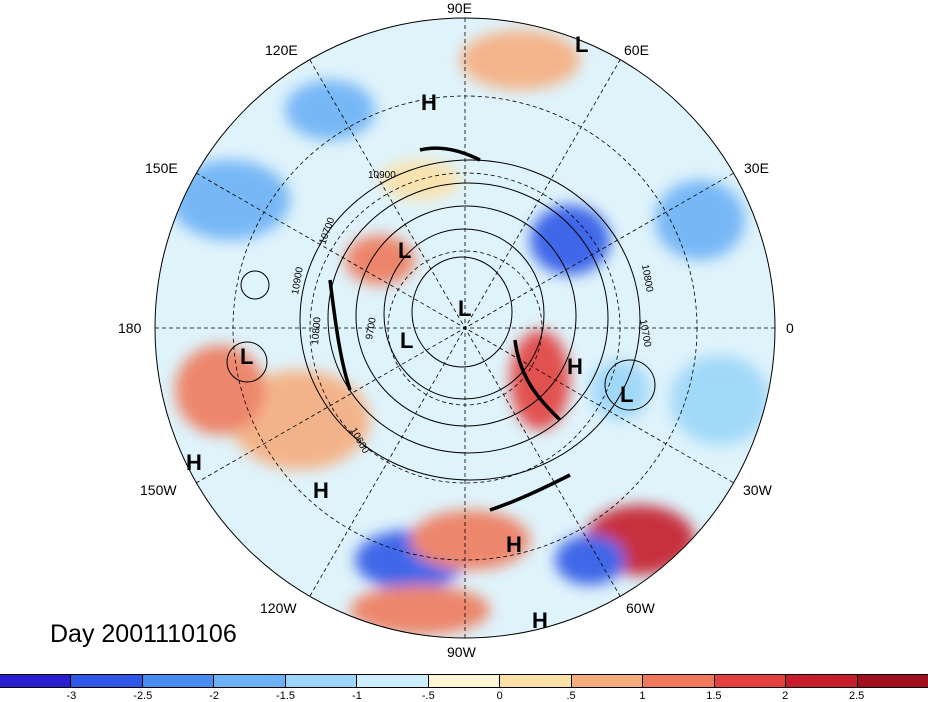 The width and height of the screenshot is (928, 702). What do you see at coordinates (286, 696) in the screenshot?
I see `colorbar-tick-label: -1.5` at bounding box center [286, 696].